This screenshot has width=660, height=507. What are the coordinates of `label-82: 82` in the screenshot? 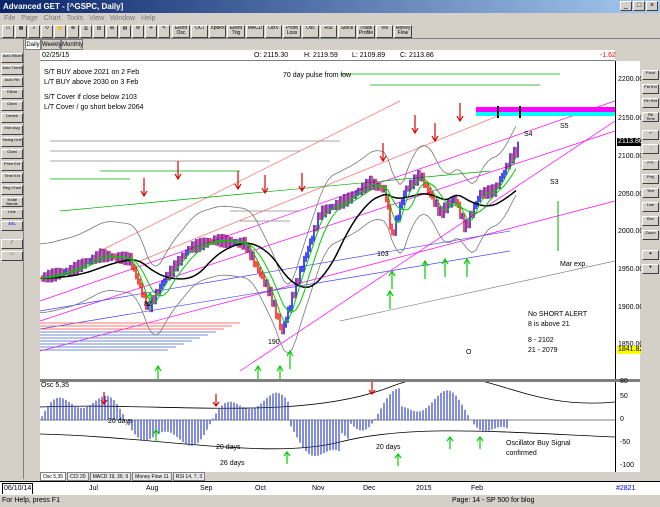 It's located at (148, 304).